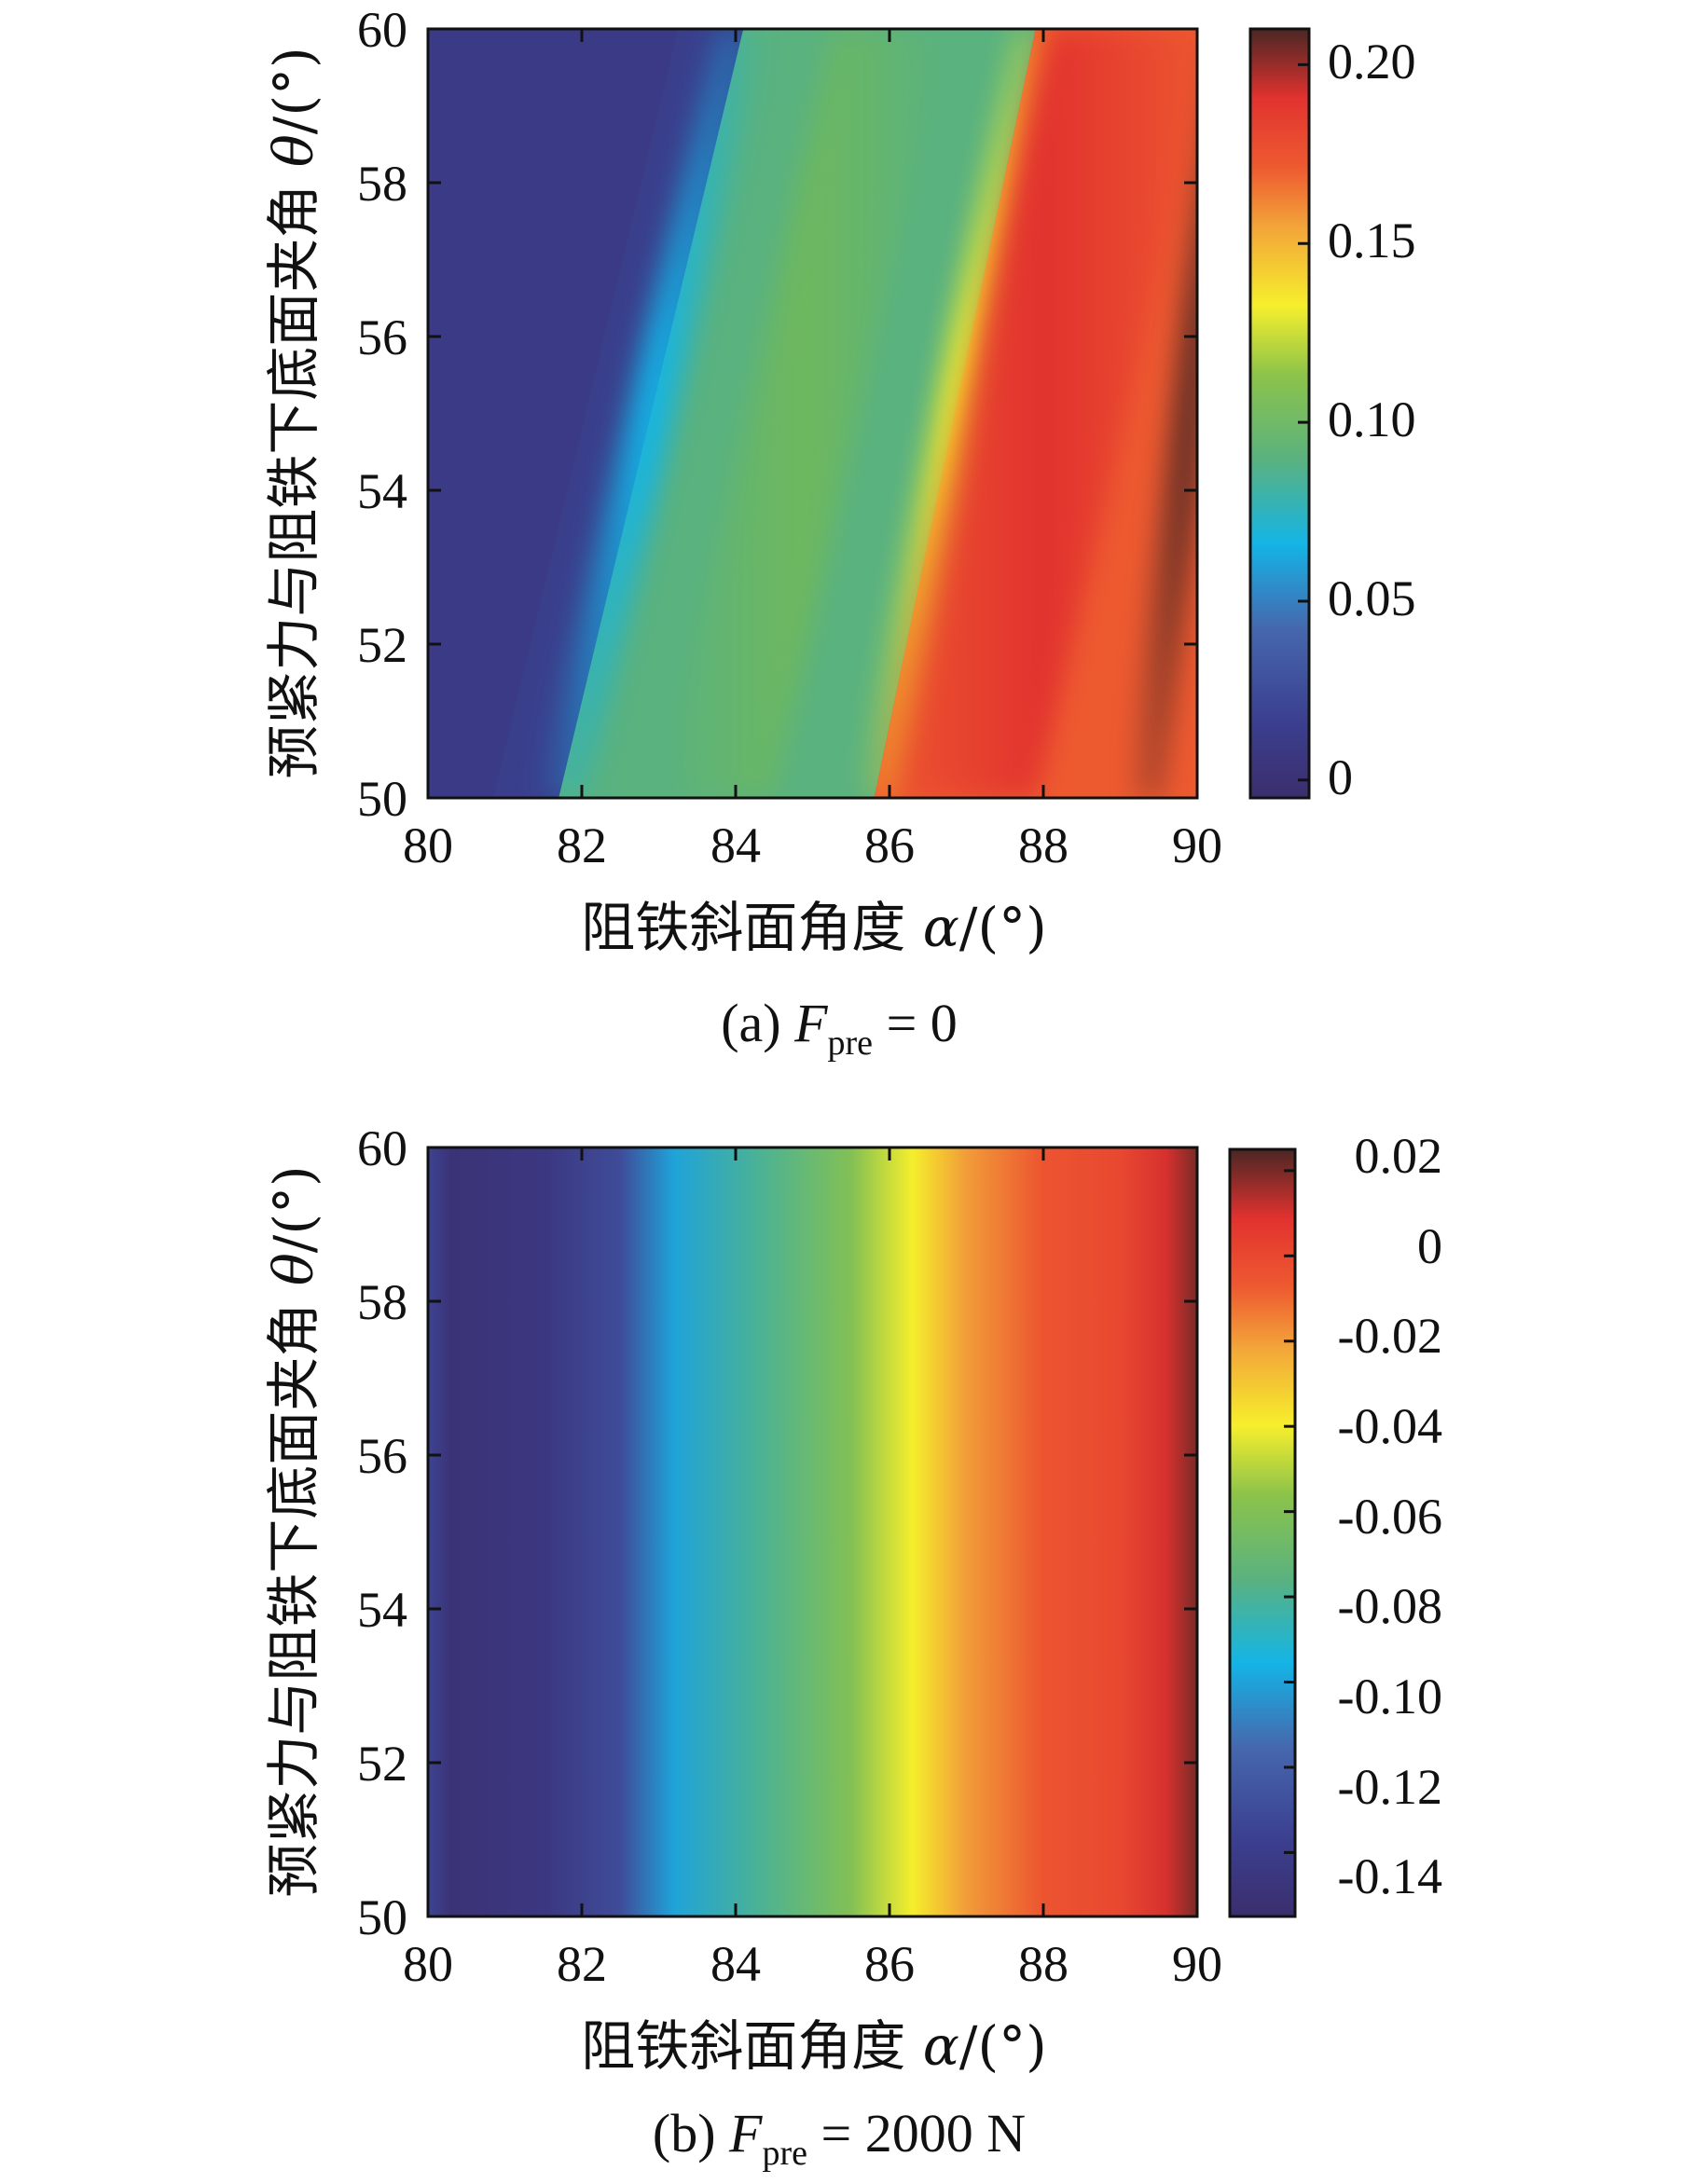  I want to click on colorbar-tick-label: 0.15, so click(1372, 240).